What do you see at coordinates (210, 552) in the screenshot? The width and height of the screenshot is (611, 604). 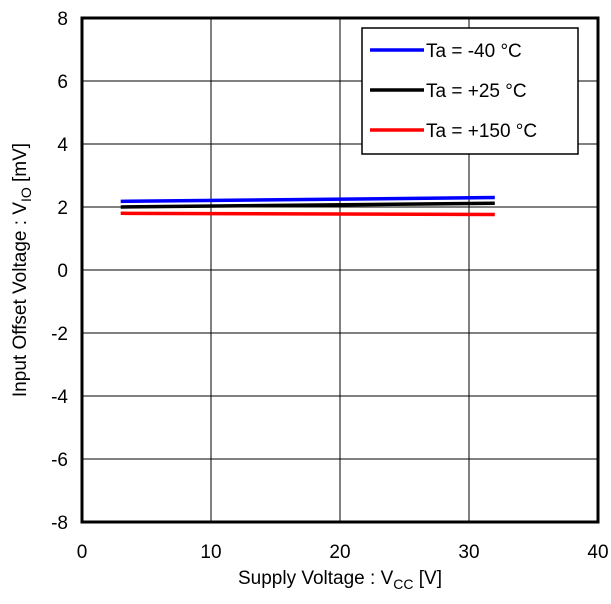 I see `x-tick-label: 10` at bounding box center [210, 552].